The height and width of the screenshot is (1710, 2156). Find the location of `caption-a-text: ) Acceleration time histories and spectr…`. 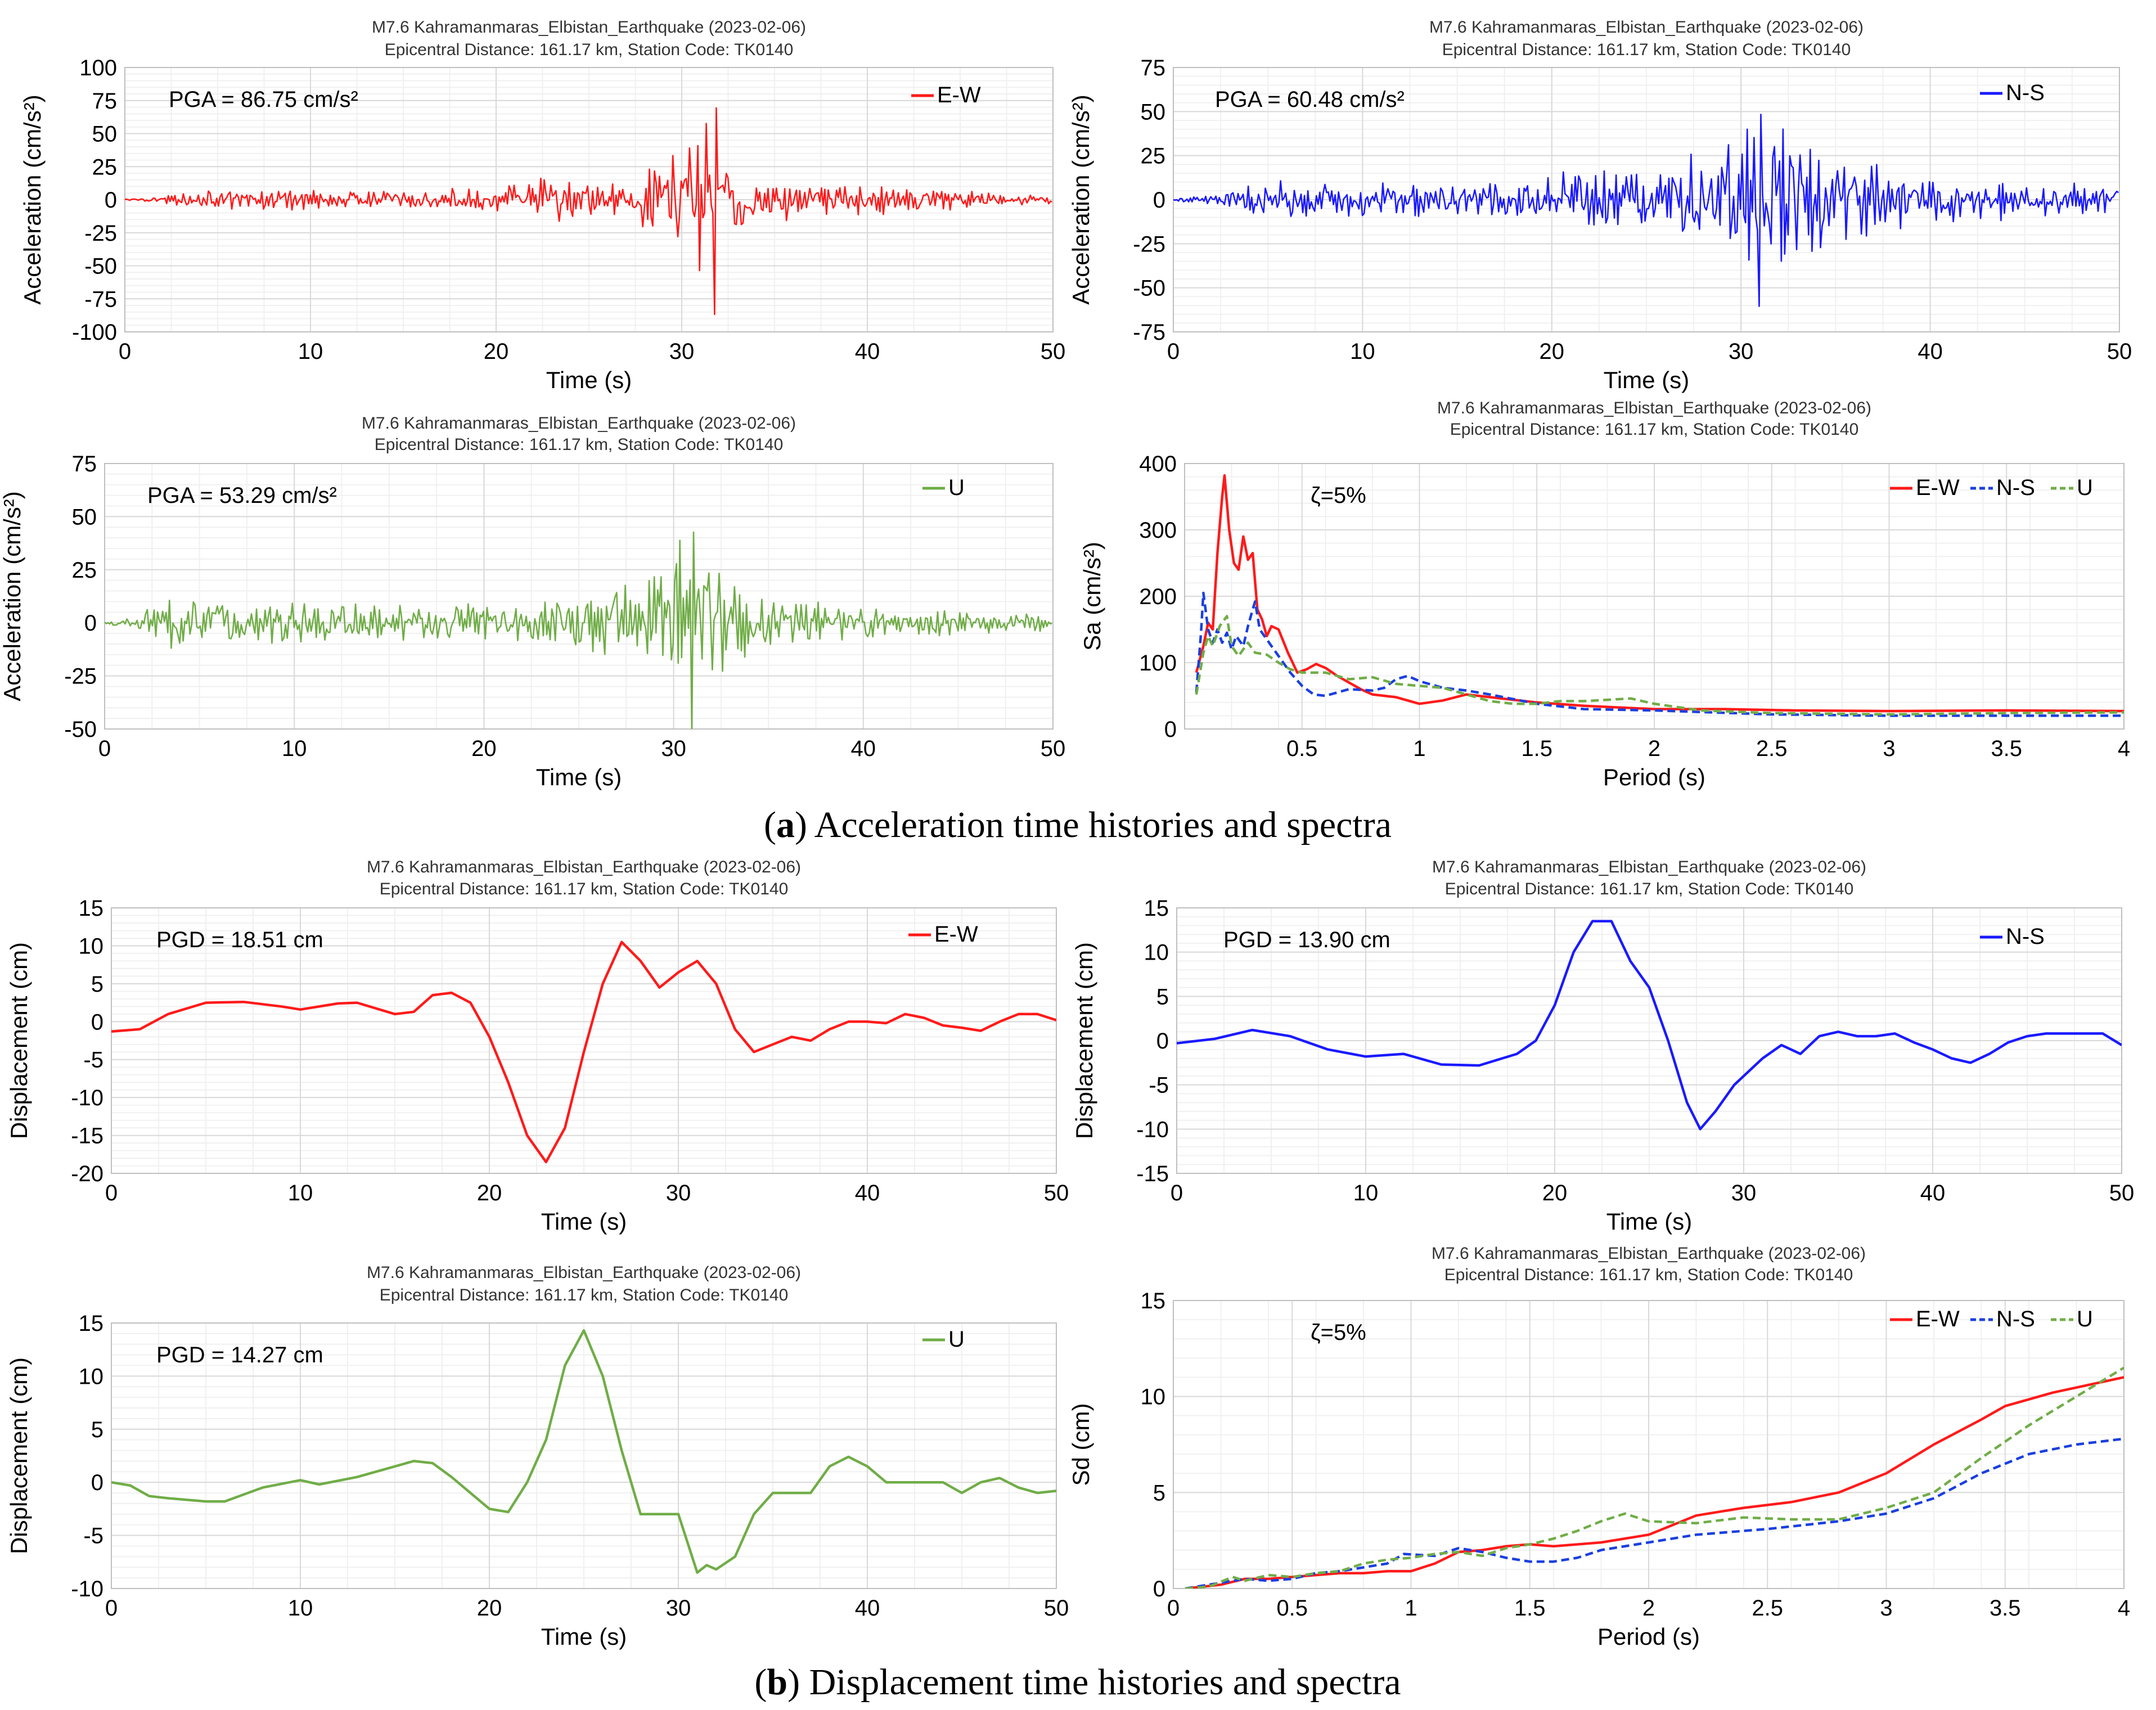

caption-a-text: ) Acceleration time histories and spectr… is located at coordinates (1093, 824).